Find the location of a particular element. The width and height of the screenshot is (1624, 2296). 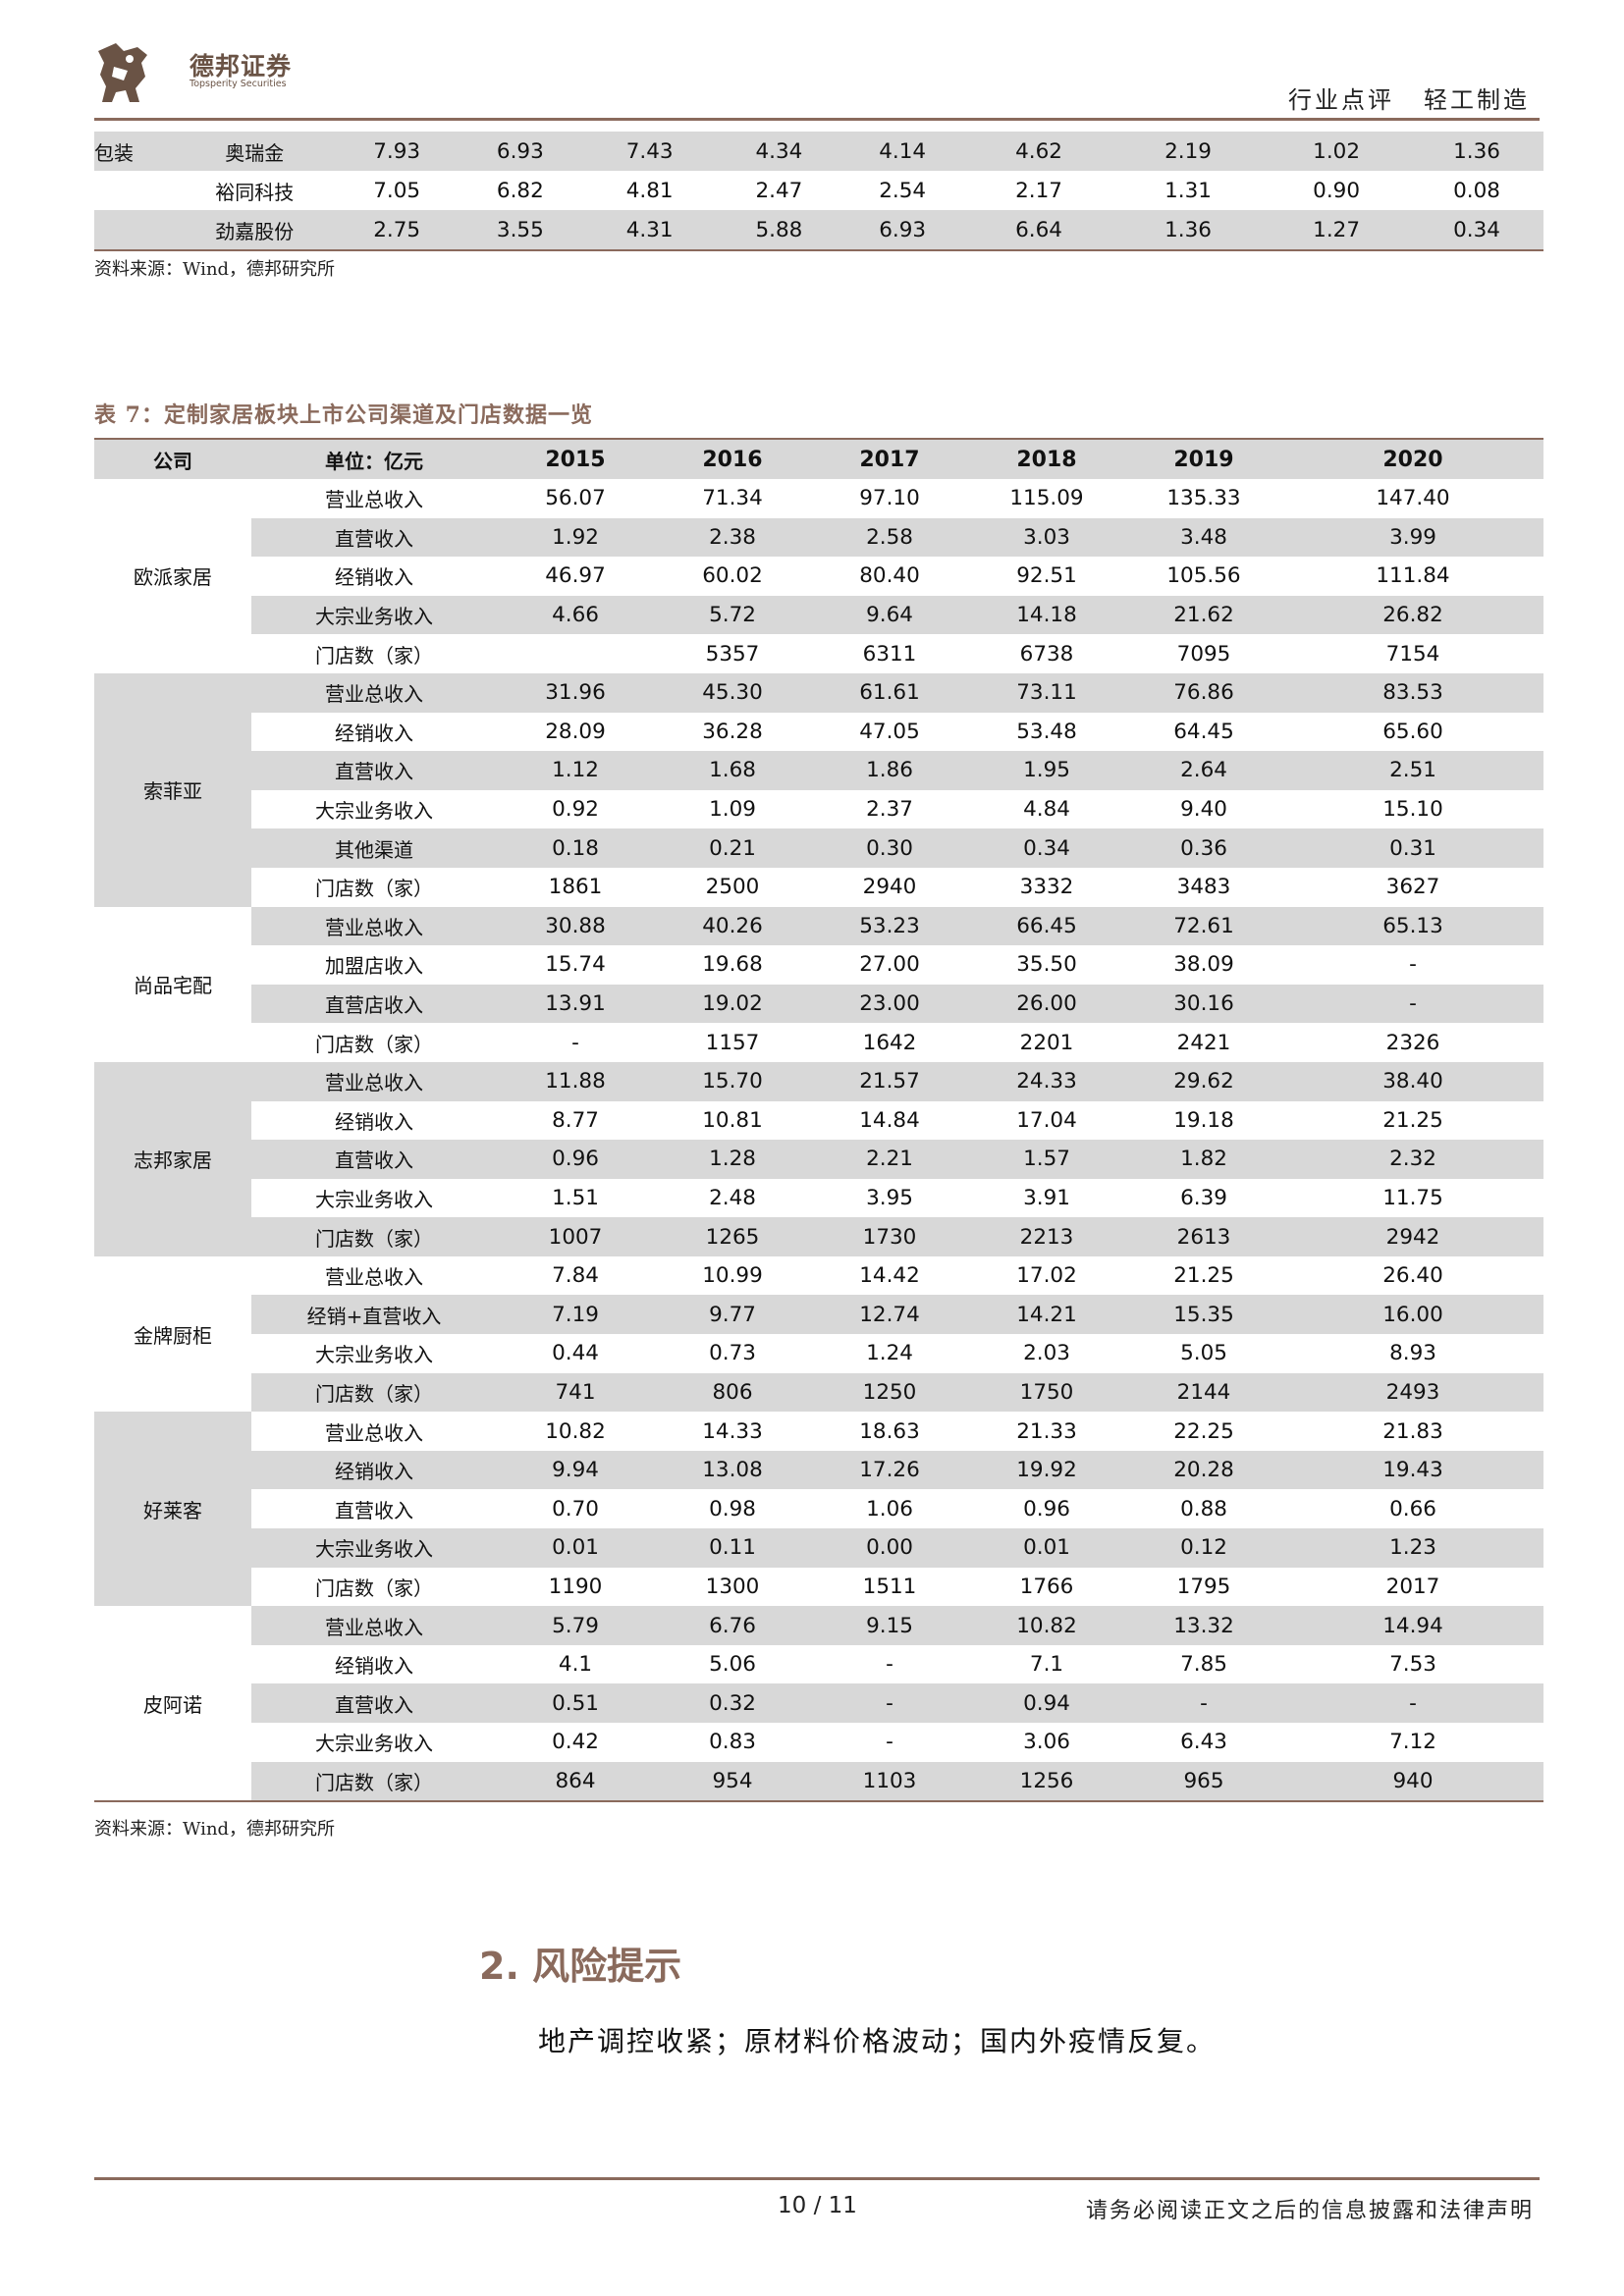

value-cell: 17.04 is located at coordinates (1046, 1120).